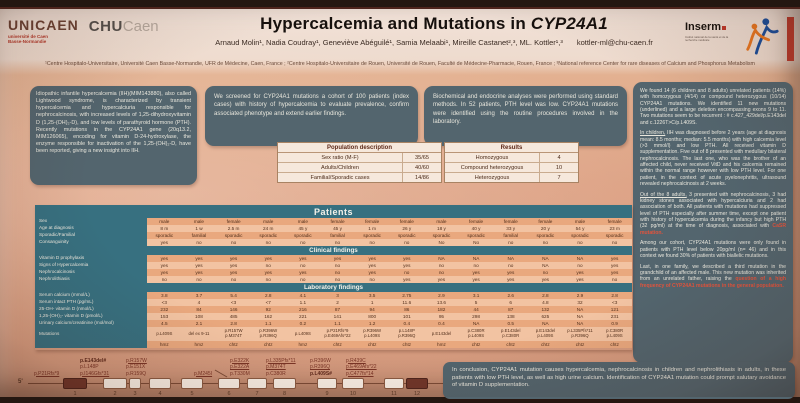  What do you see at coordinates (372, 316) in the screenshot?
I see `table-cell: 800` at bounding box center [372, 316].